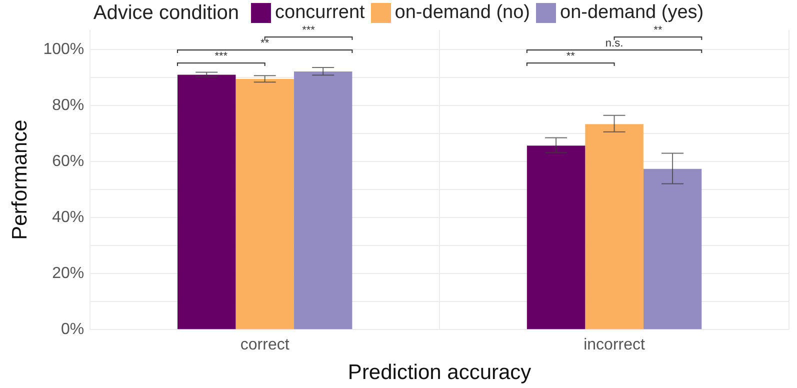 The height and width of the screenshot is (388, 797). What do you see at coordinates (72, 329) in the screenshot?
I see `y-tick-label: 0%` at bounding box center [72, 329].